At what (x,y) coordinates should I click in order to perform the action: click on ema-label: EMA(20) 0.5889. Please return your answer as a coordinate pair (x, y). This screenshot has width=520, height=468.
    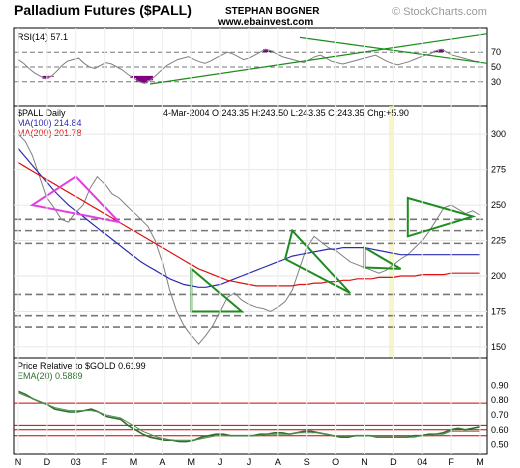
    Looking at the image, I should click on (50, 376).